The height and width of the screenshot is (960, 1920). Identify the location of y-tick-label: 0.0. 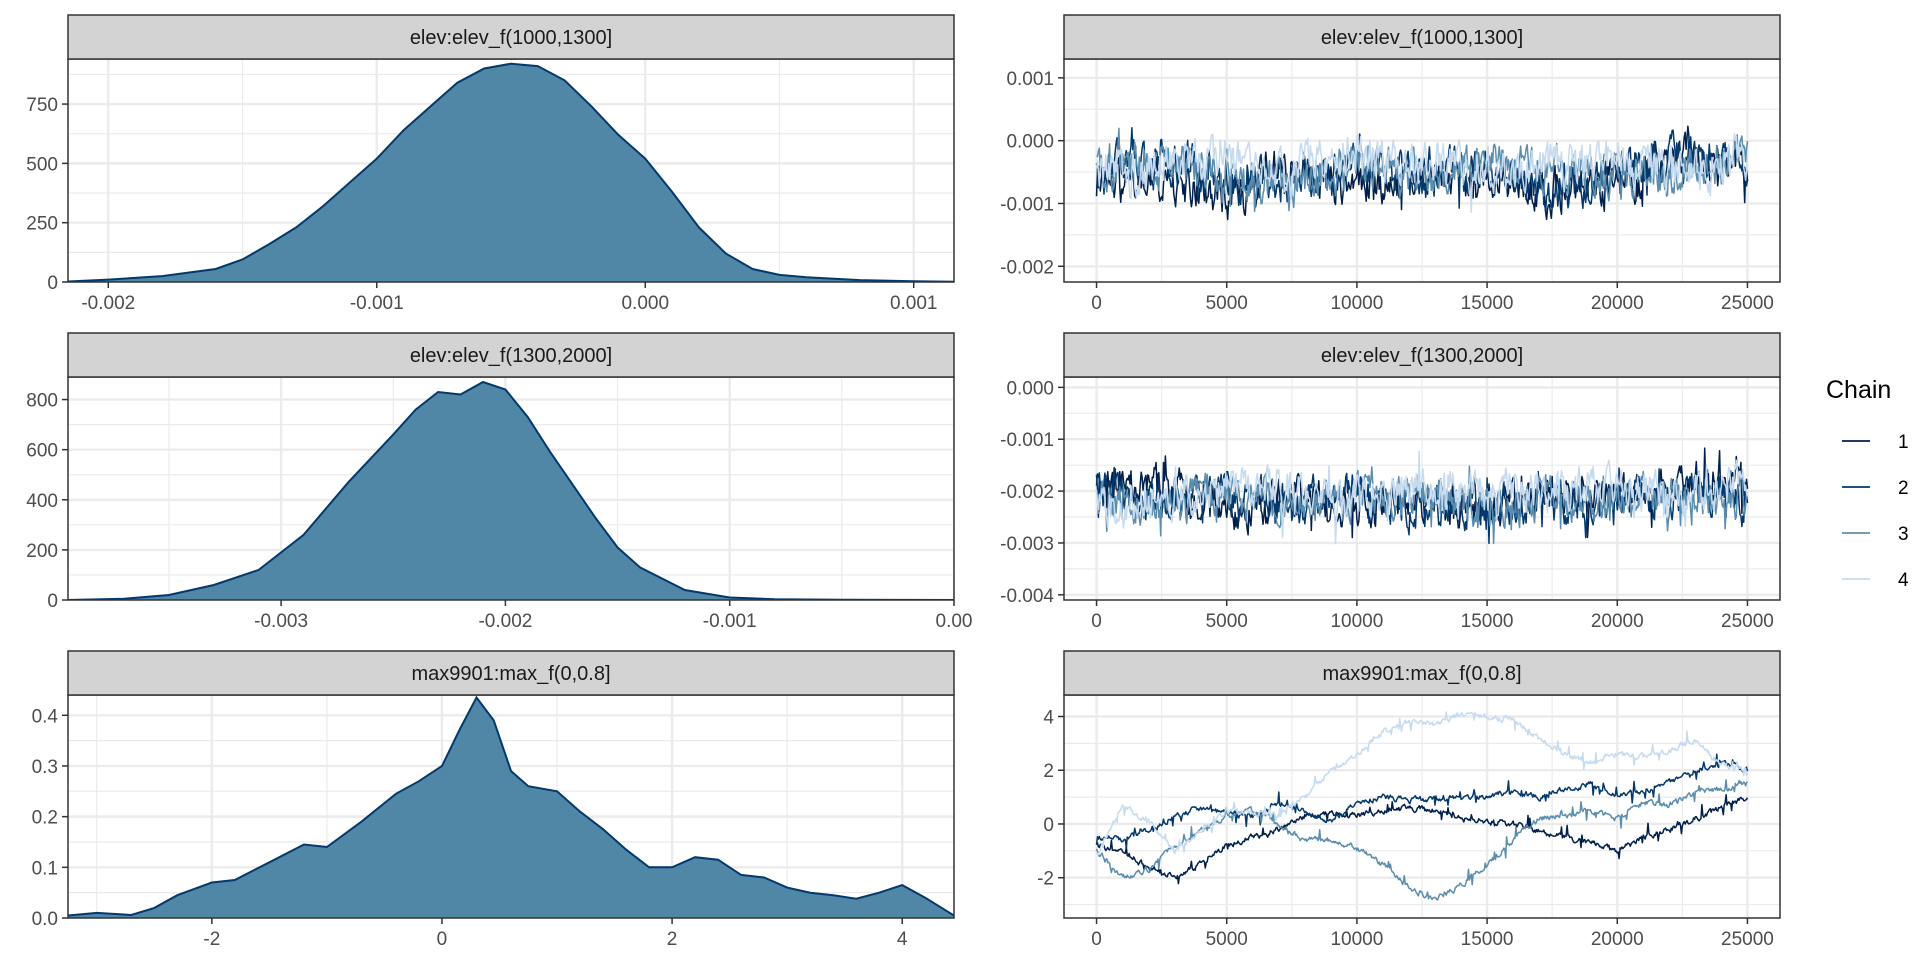
(45, 919).